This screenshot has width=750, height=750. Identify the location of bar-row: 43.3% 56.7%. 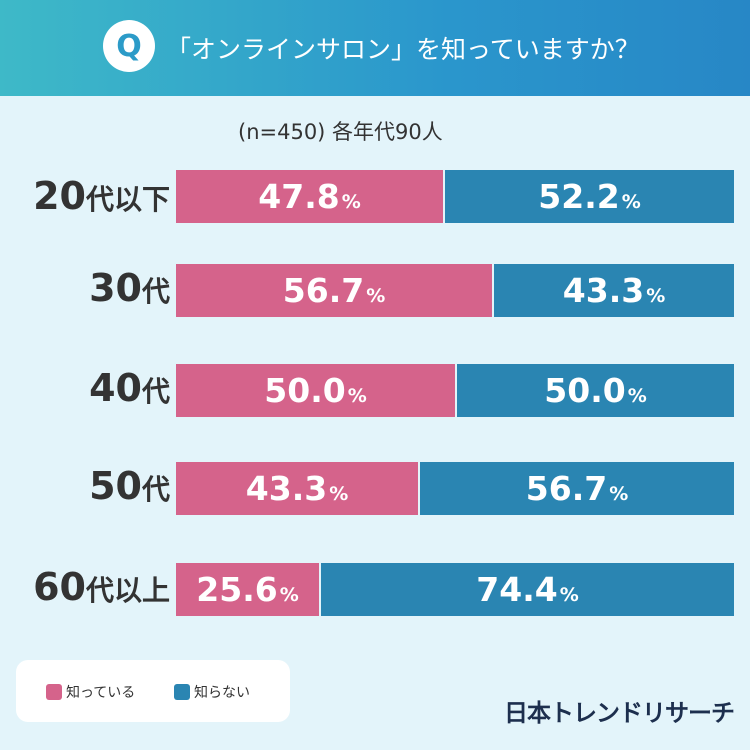
(455, 488).